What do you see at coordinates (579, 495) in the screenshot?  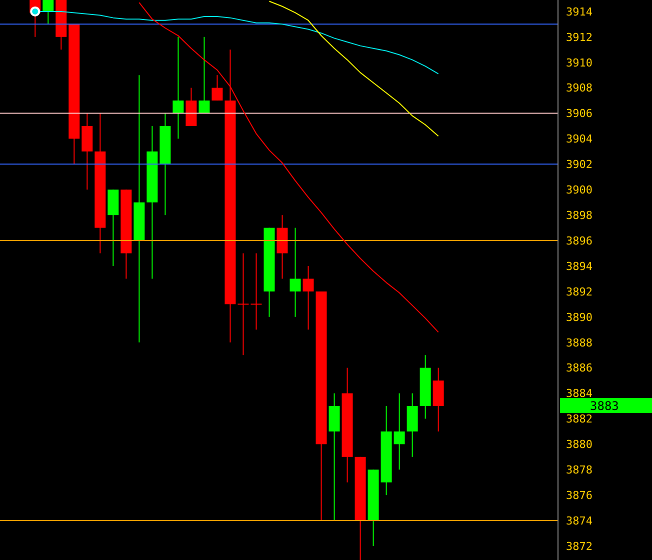 I see `y-tick-label: 3876` at bounding box center [579, 495].